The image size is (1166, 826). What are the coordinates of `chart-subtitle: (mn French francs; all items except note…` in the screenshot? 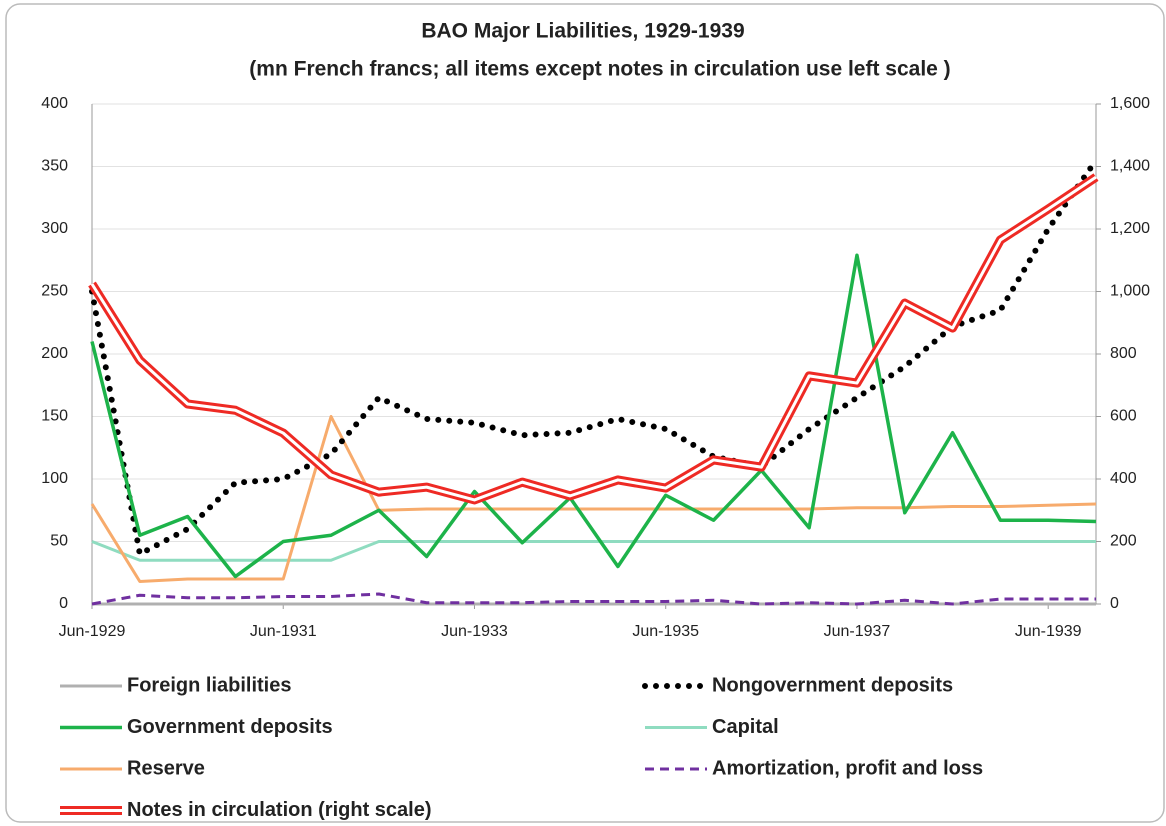 It's located at (599, 69).